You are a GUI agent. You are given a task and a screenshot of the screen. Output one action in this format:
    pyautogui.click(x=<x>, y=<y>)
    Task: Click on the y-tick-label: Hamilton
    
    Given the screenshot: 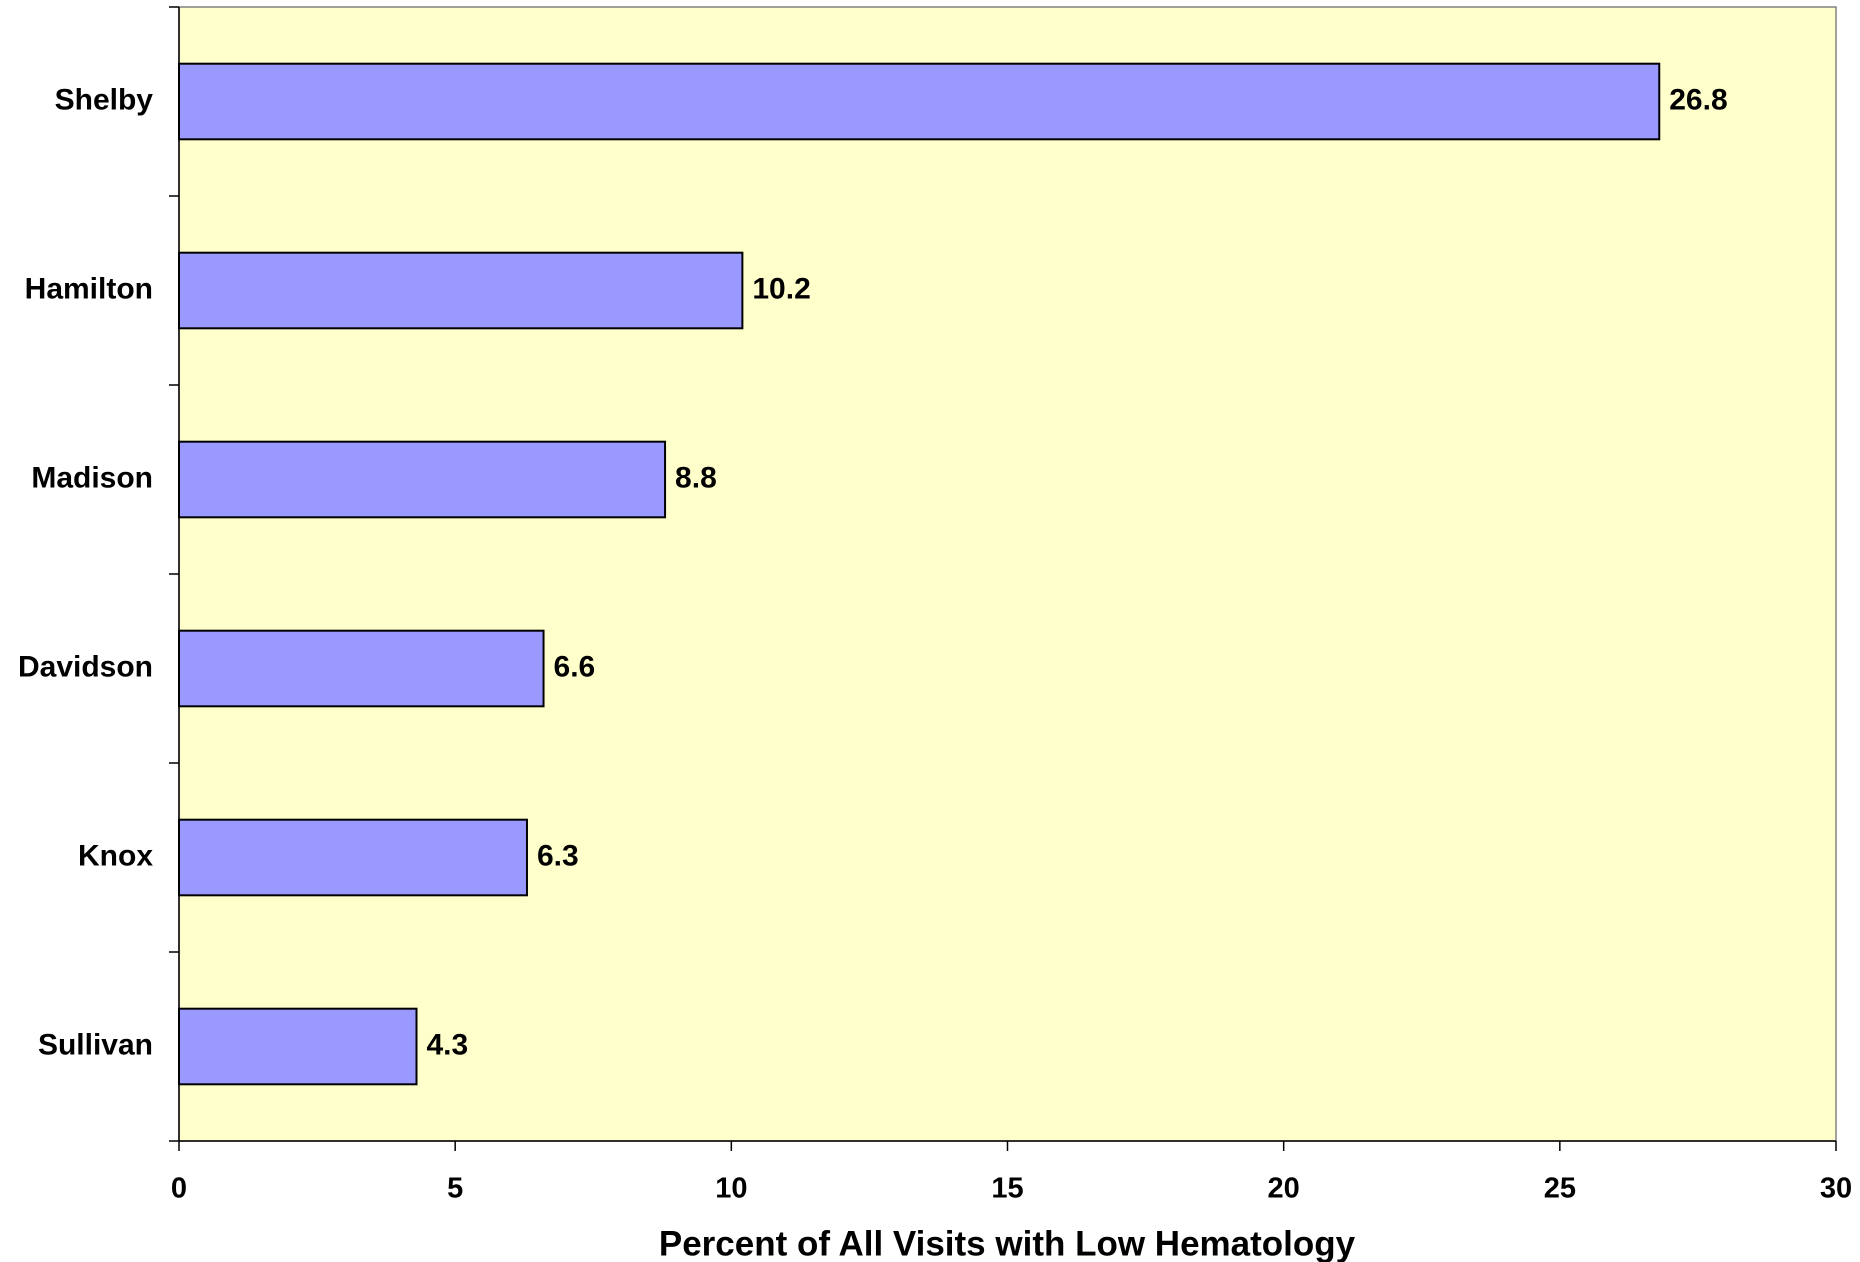 What is the action you would take?
    pyautogui.click(x=89, y=288)
    